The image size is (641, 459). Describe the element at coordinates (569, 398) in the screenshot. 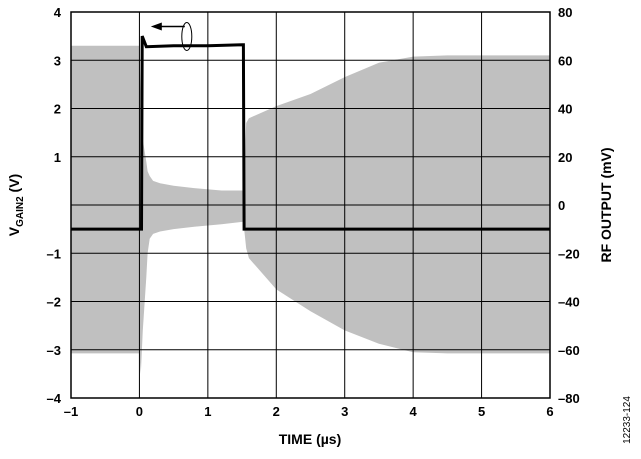

I see `y-right-tick-label: –80` at that location.